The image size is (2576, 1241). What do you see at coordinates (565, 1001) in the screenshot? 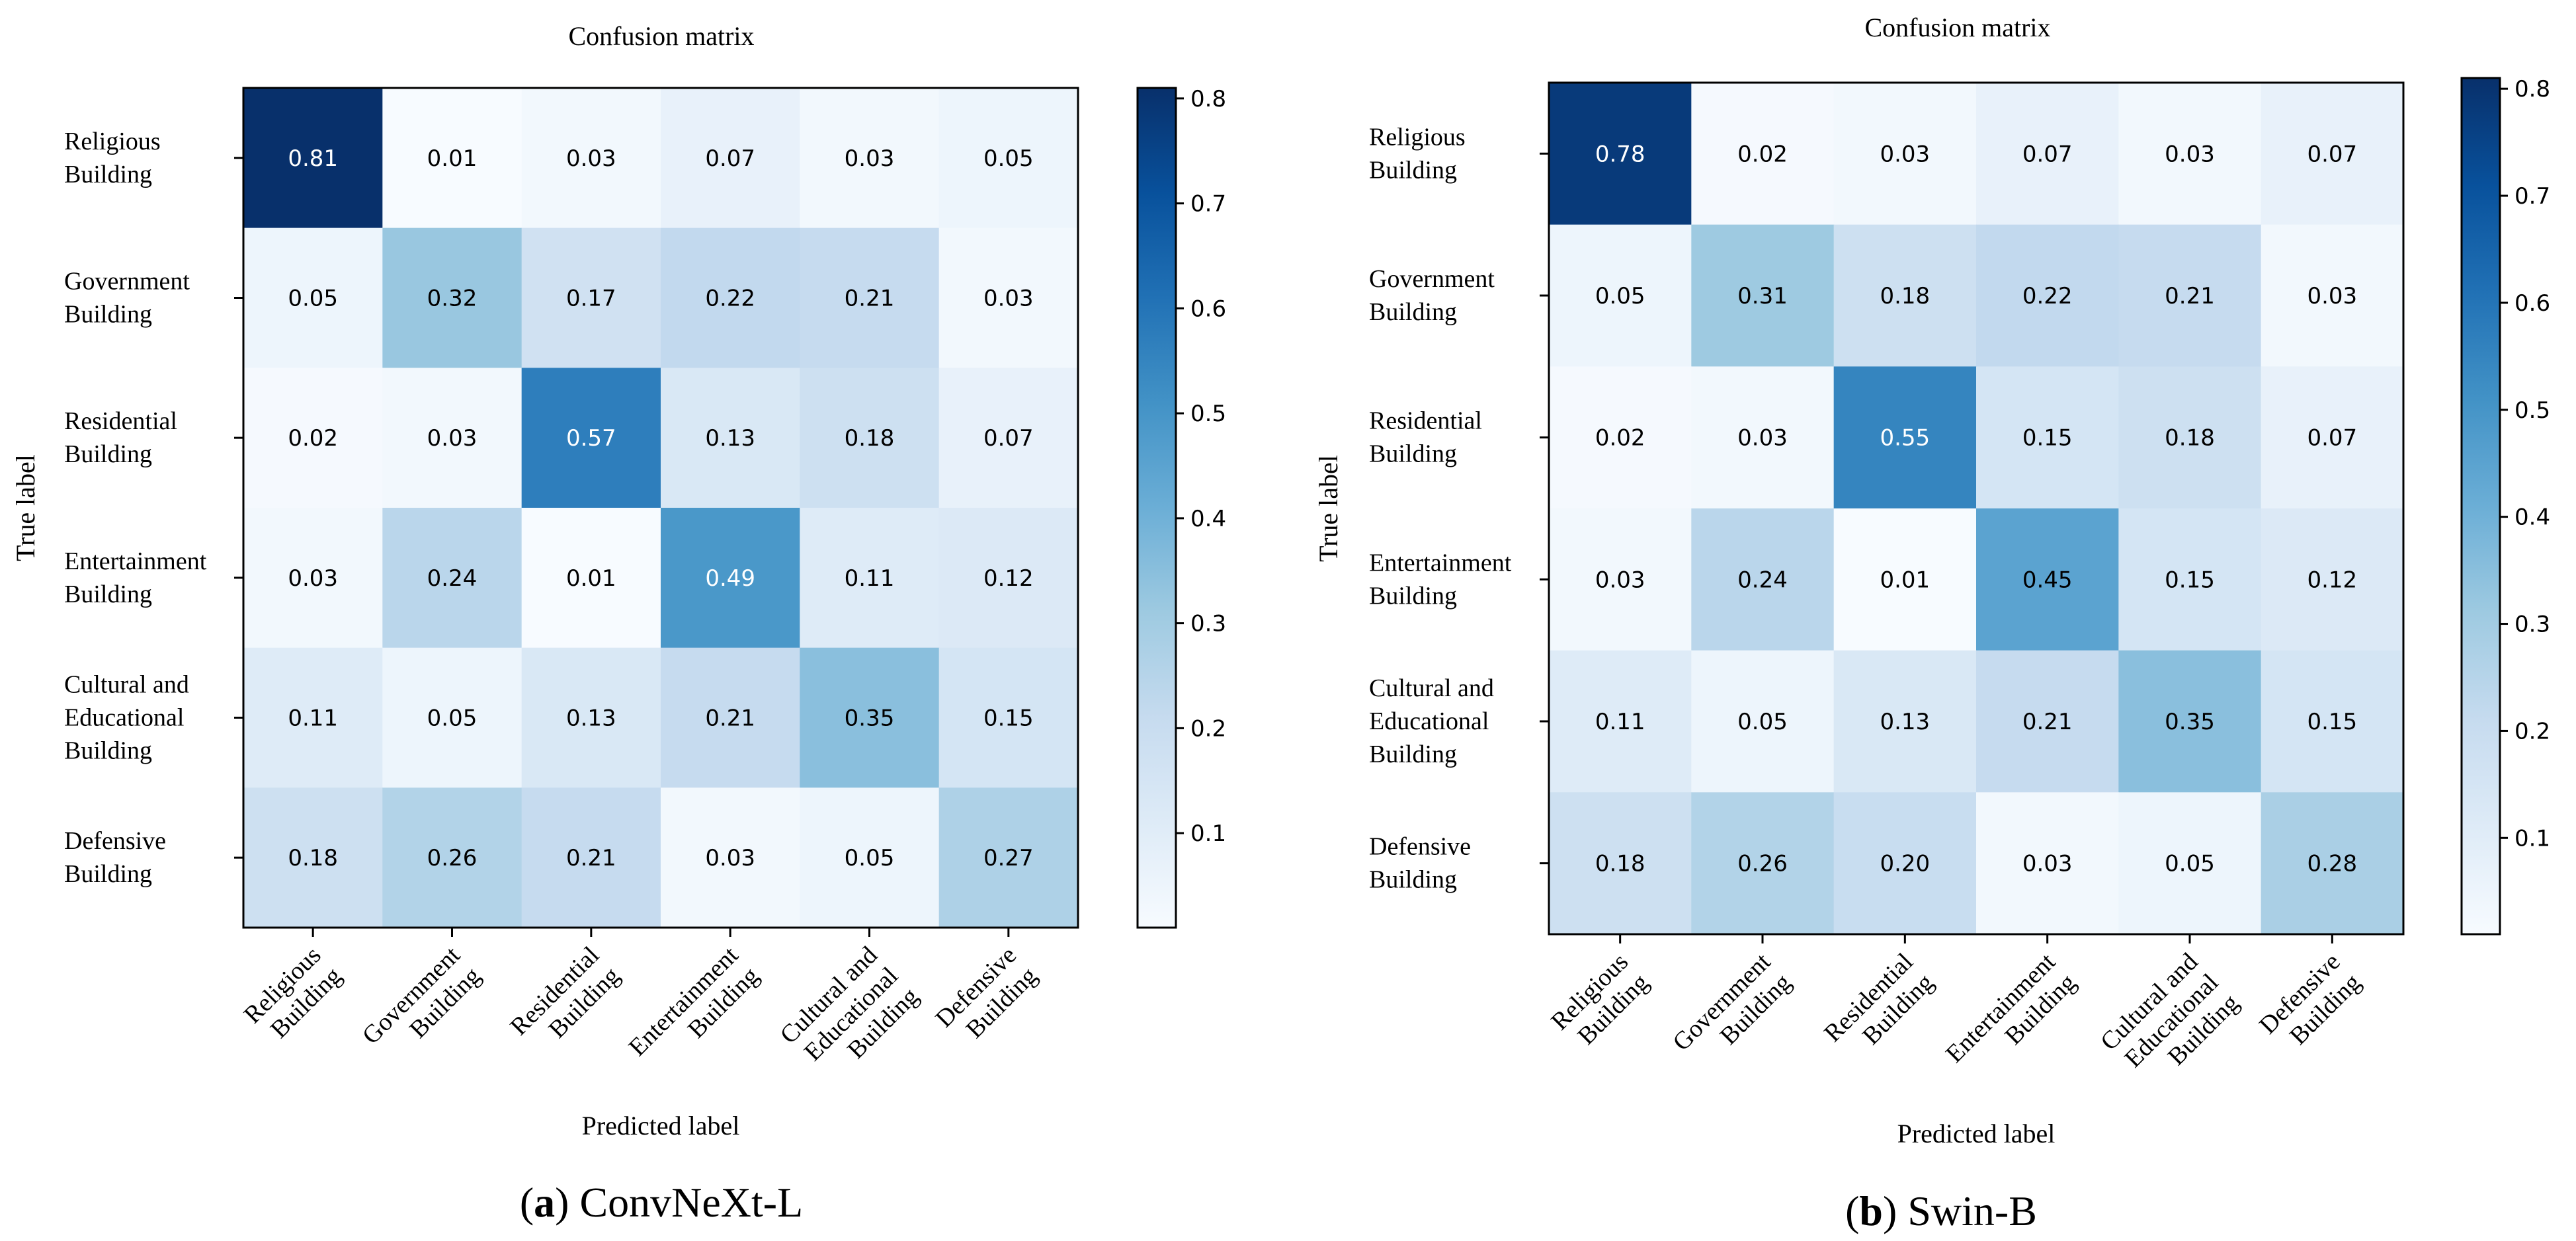
I see `x-tick-label: ResidentialBuilding` at bounding box center [565, 1001].